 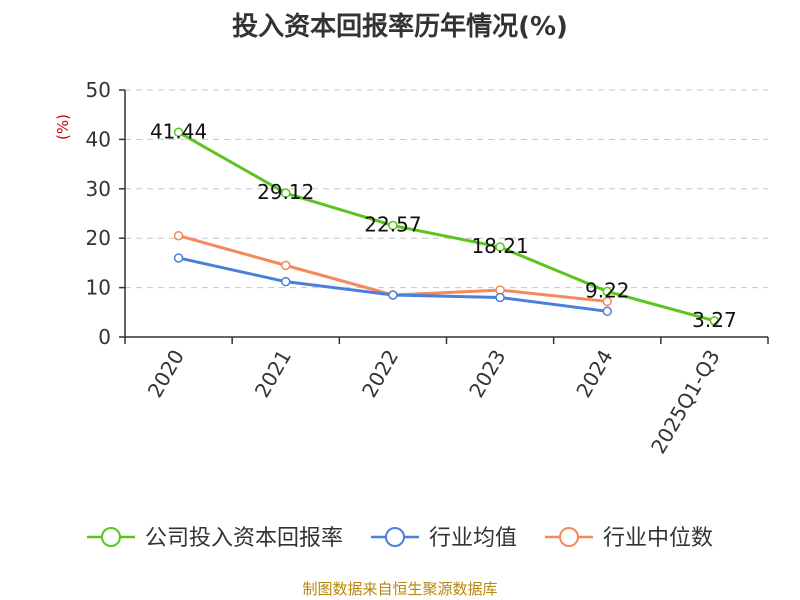 What do you see at coordinates (400, 27) in the screenshot?
I see `chart-title: 投入资本回报率历年情况(%)` at bounding box center [400, 27].